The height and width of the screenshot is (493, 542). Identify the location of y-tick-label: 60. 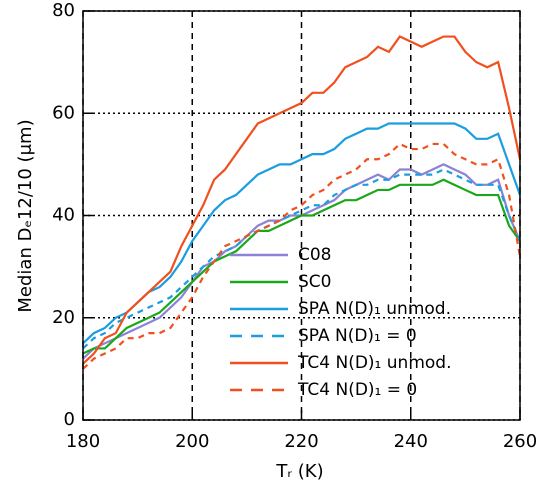
(63, 112).